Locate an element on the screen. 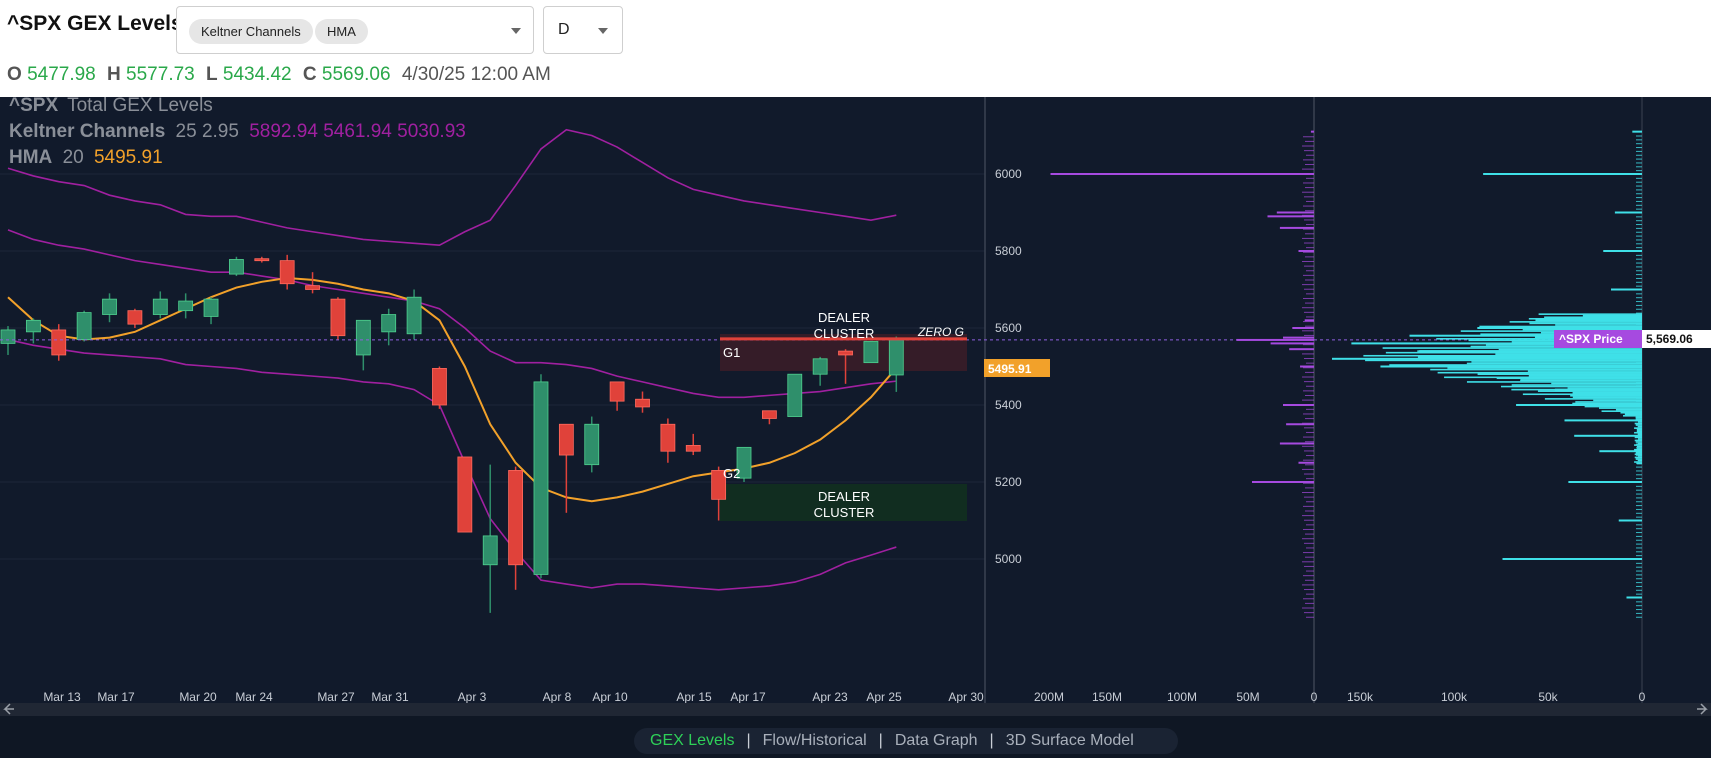  tab-data-graph: Data Graph is located at coordinates (936, 740).